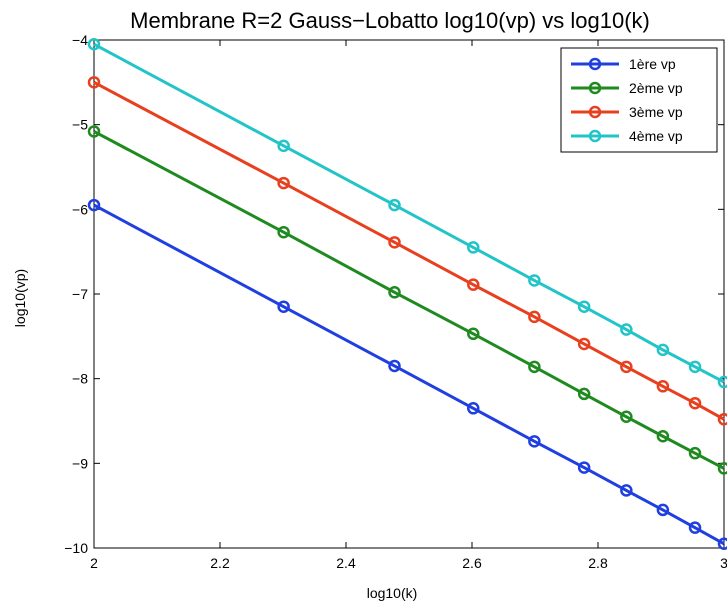 The height and width of the screenshot is (603, 727). Describe the element at coordinates (392, 593) in the screenshot. I see `x-axis-label: log10(k)` at that location.